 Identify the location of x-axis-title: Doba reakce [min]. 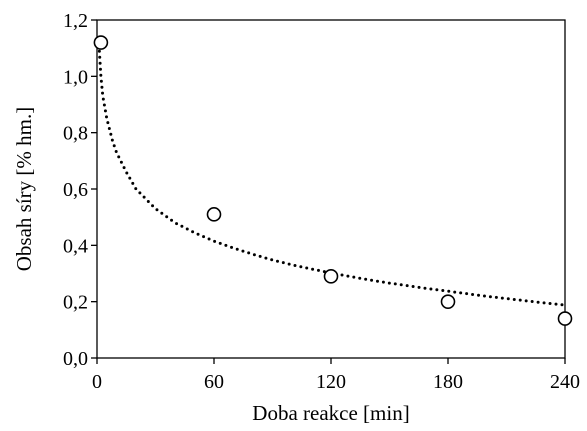
(330, 413).